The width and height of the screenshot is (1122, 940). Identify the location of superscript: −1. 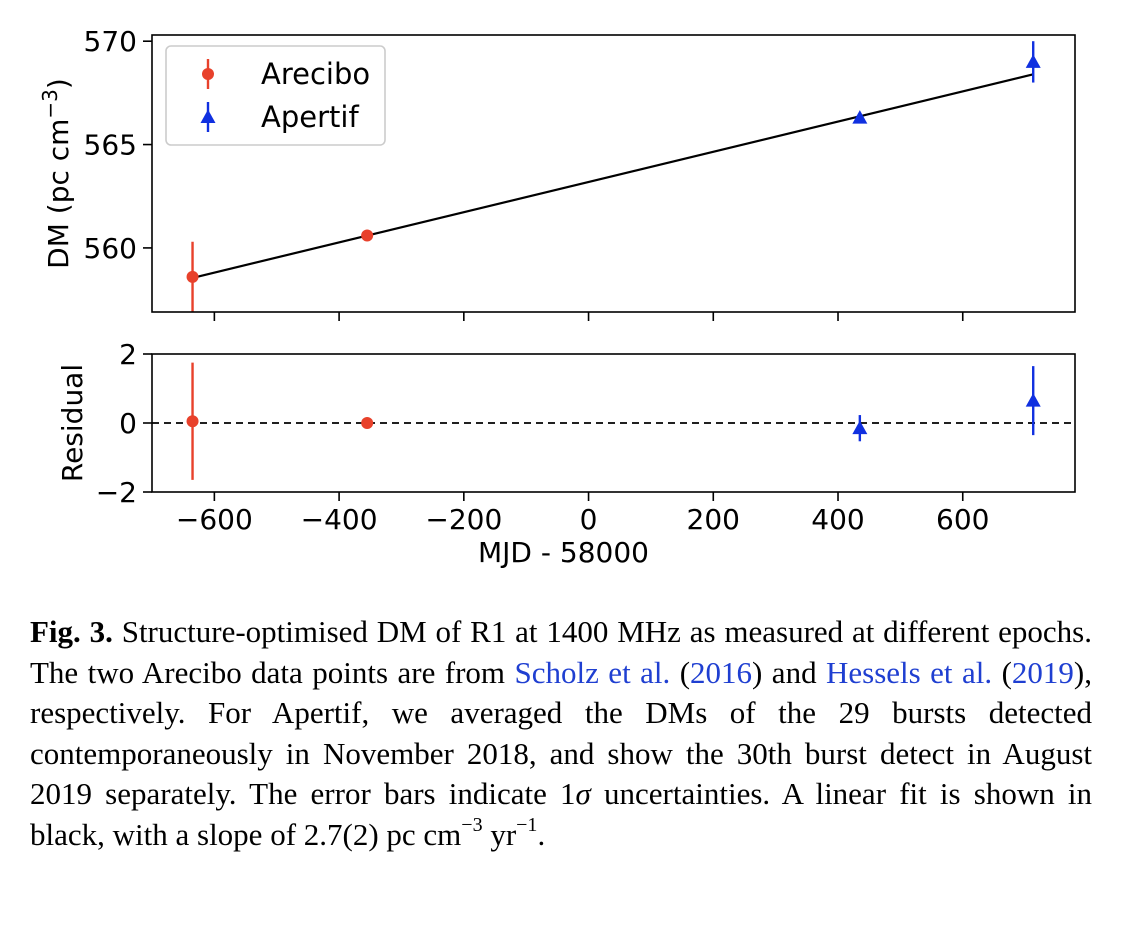
(527, 825).